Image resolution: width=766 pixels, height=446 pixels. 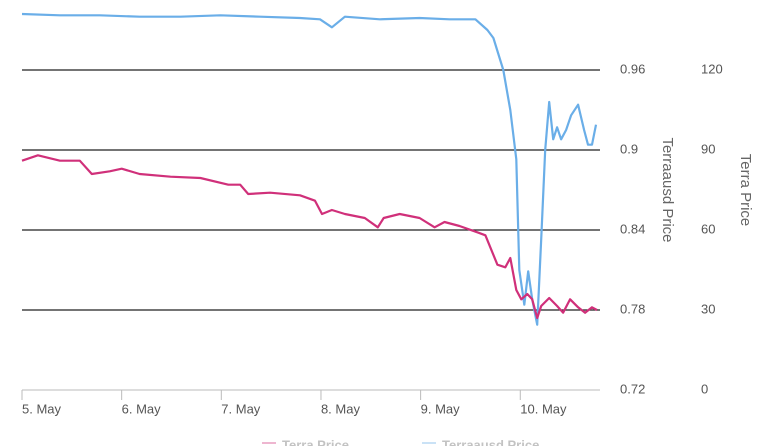 I want to click on y2-tick-label: 120, so click(x=712, y=68).